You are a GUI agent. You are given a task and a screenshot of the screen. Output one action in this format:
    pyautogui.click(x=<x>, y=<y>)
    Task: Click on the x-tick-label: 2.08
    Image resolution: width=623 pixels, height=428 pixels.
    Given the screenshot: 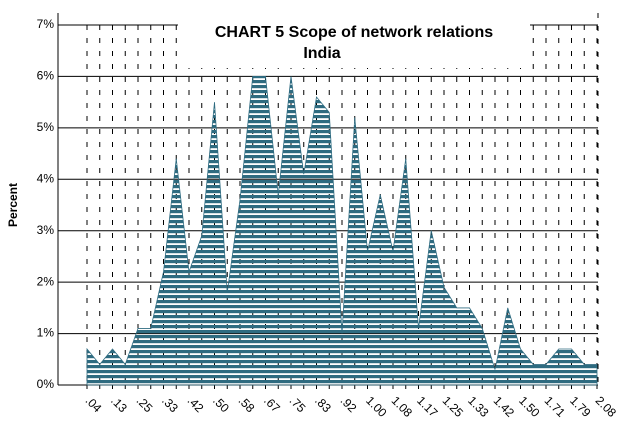 What is the action you would take?
    pyautogui.click(x=606, y=406)
    